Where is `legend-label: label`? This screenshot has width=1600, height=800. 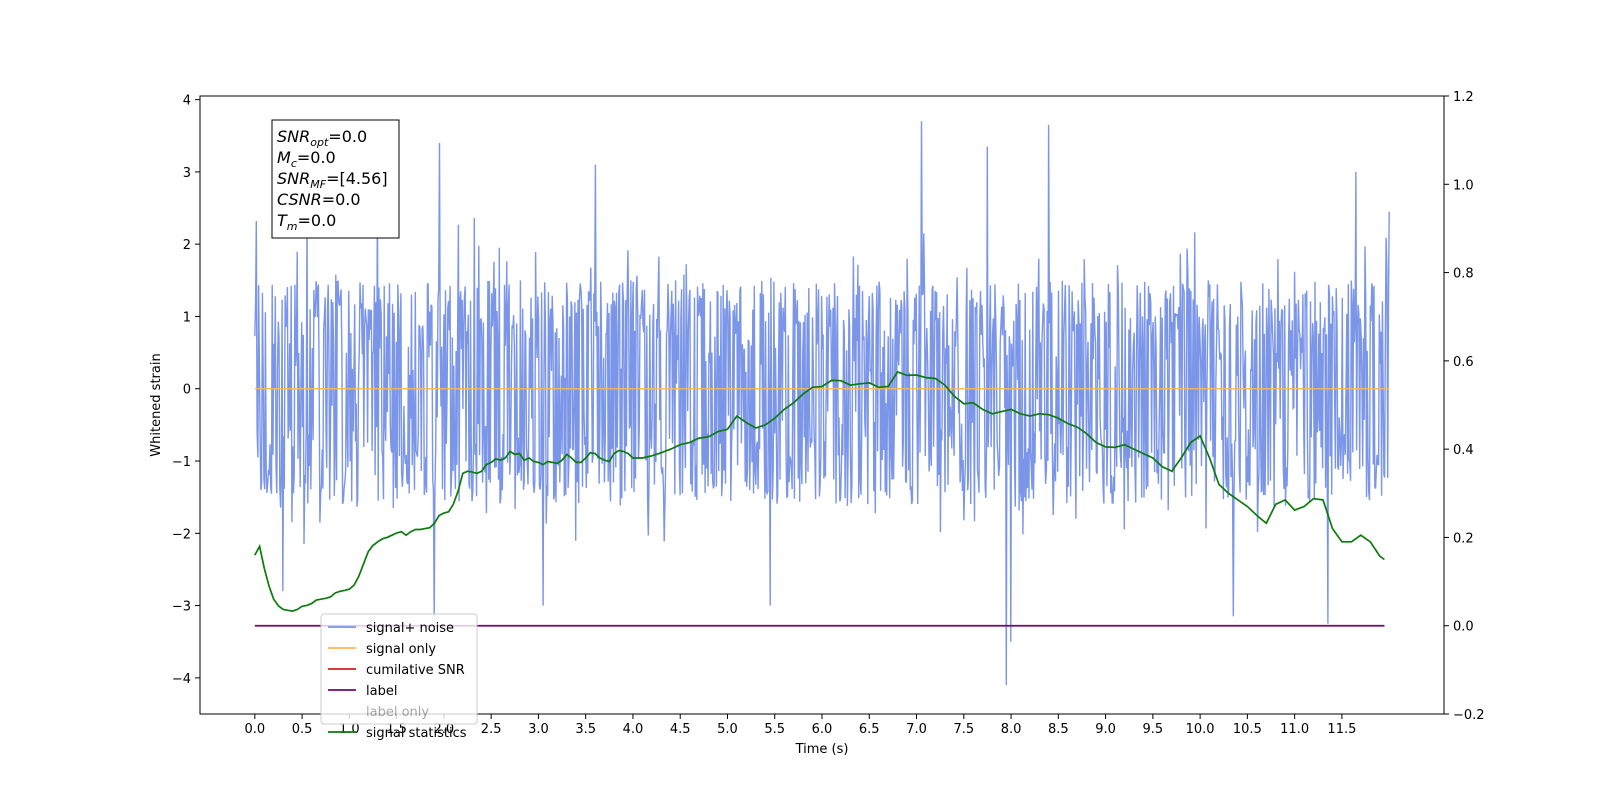 legend-label: label is located at coordinates (381, 691).